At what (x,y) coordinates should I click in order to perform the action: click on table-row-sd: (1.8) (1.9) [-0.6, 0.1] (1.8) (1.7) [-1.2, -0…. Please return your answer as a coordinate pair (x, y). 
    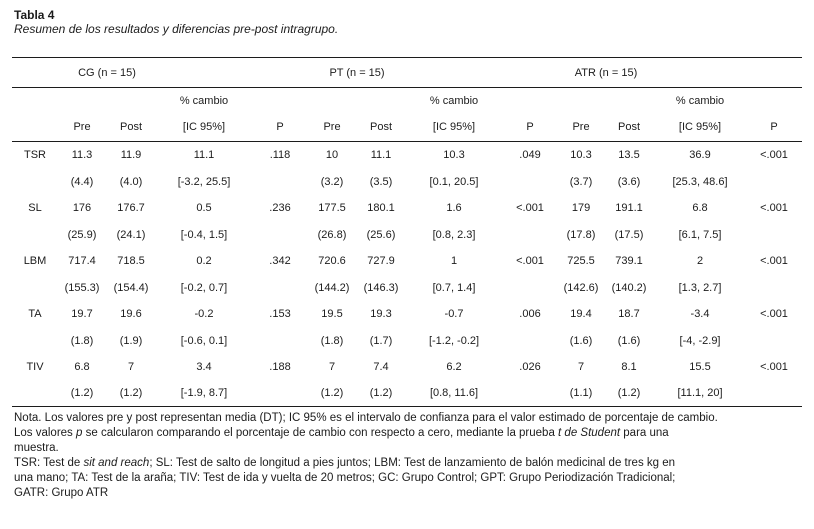
    Looking at the image, I should click on (407, 341).